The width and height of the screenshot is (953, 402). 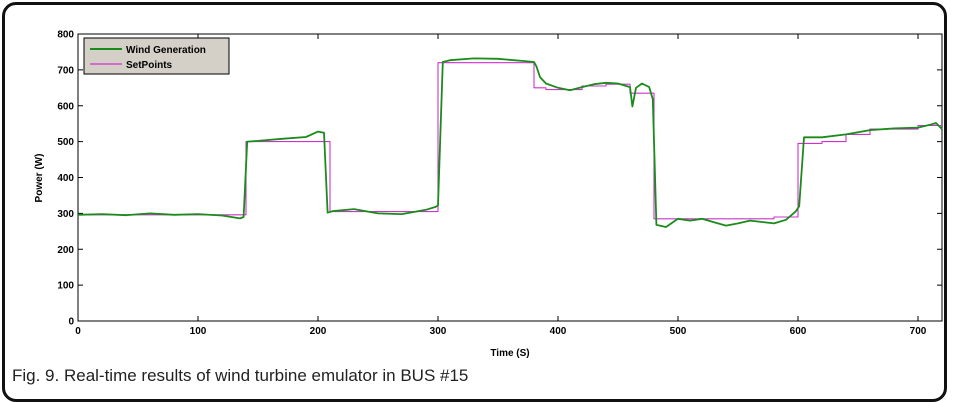 I want to click on y-tick-label: 800, so click(x=65, y=35).